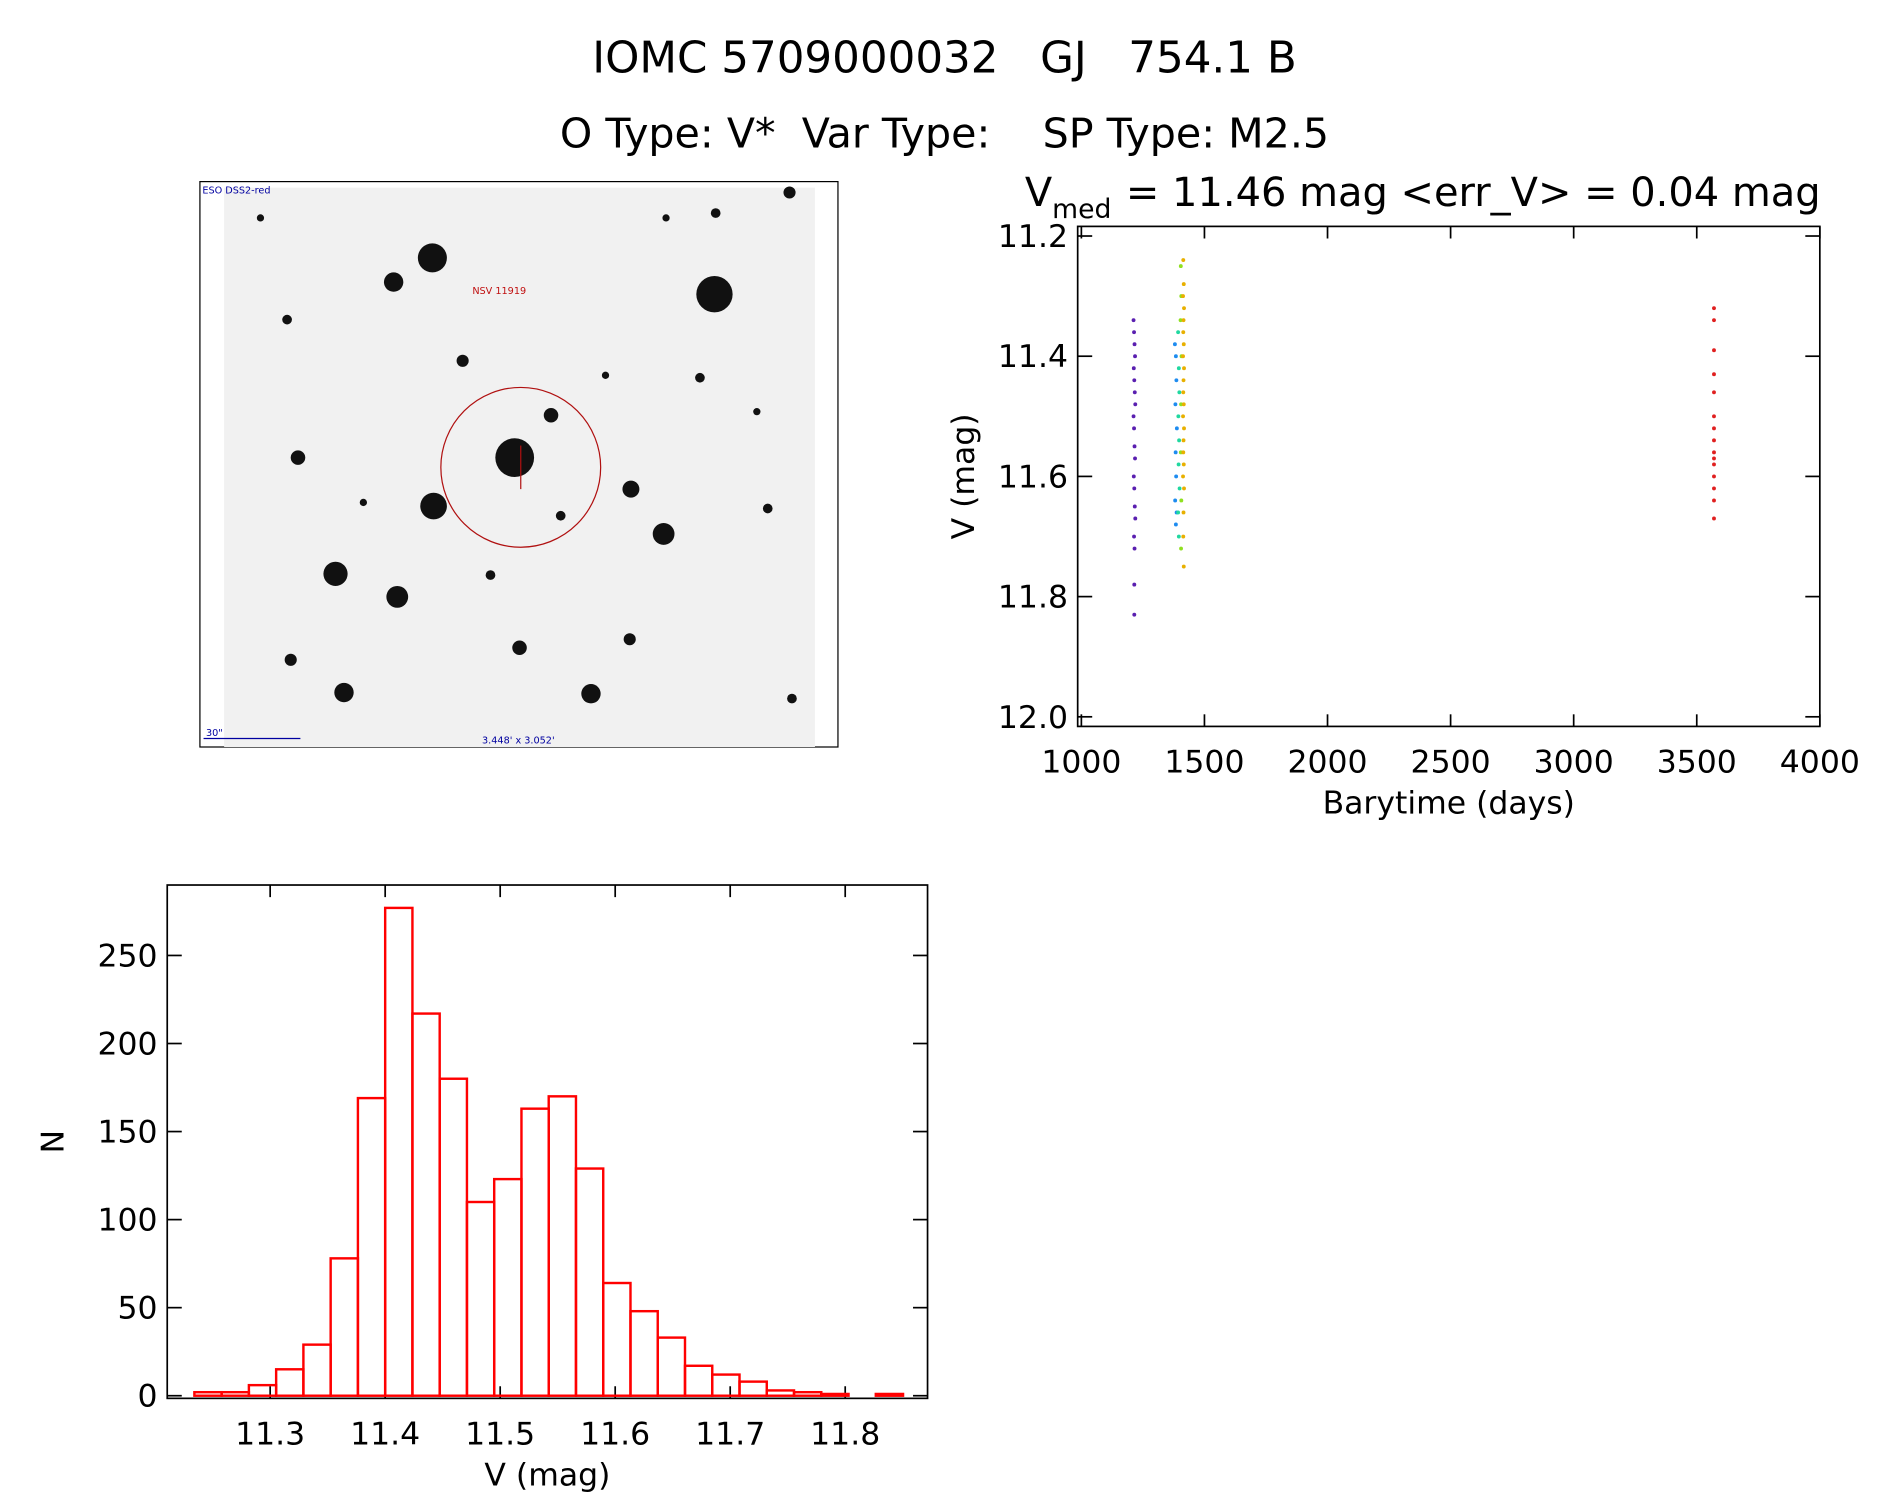 Image resolution: width=1889 pixels, height=1494 pixels. I want to click on y-tick-label: 150, so click(127, 1133).